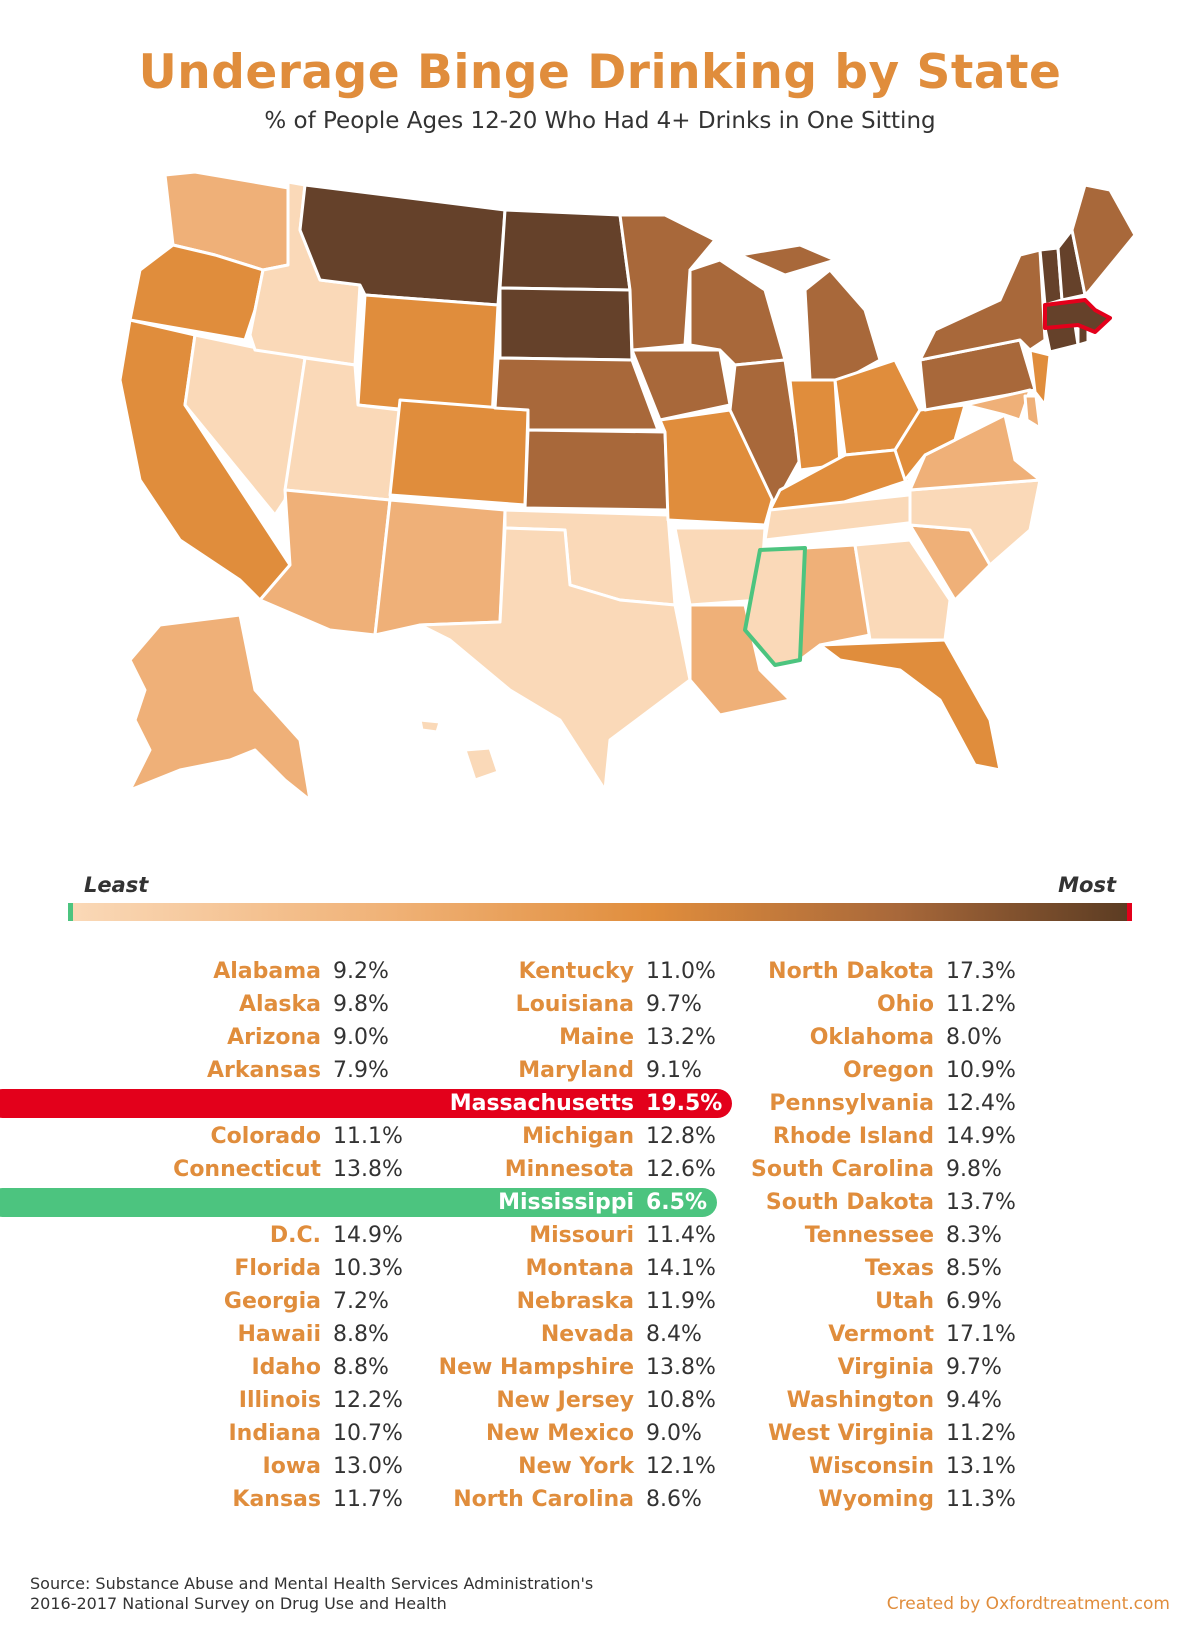  I want to click on state-name: Missouri, so click(581, 1235).